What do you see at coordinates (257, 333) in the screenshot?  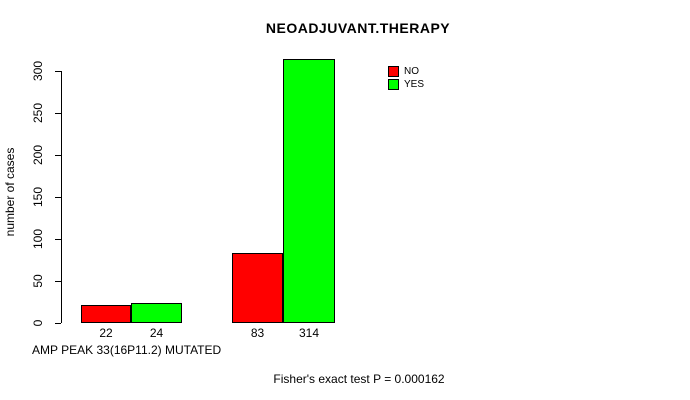 I see `bar-value-label: 83` at bounding box center [257, 333].